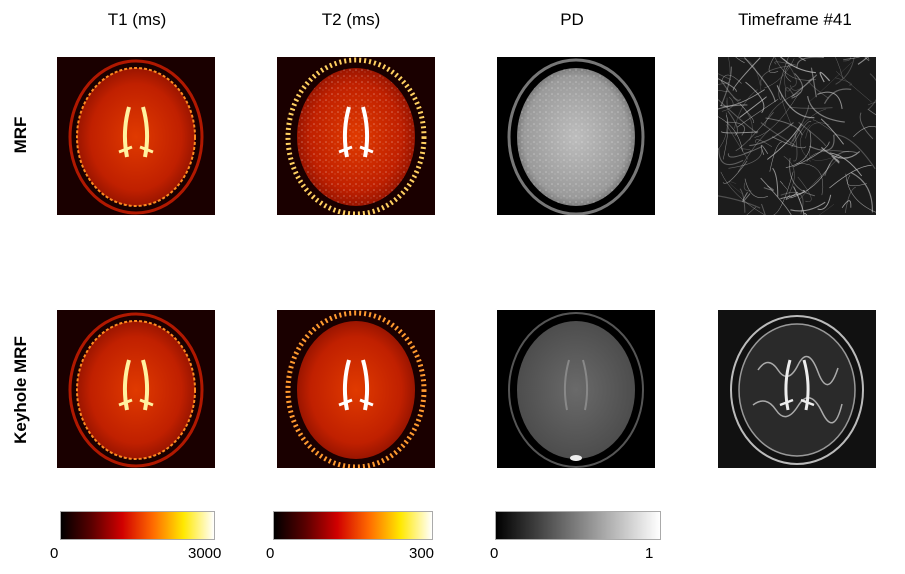 Image resolution: width=905 pixels, height=574 pixels. What do you see at coordinates (356, 389) in the screenshot?
I see `image-keyhole-t2` at bounding box center [356, 389].